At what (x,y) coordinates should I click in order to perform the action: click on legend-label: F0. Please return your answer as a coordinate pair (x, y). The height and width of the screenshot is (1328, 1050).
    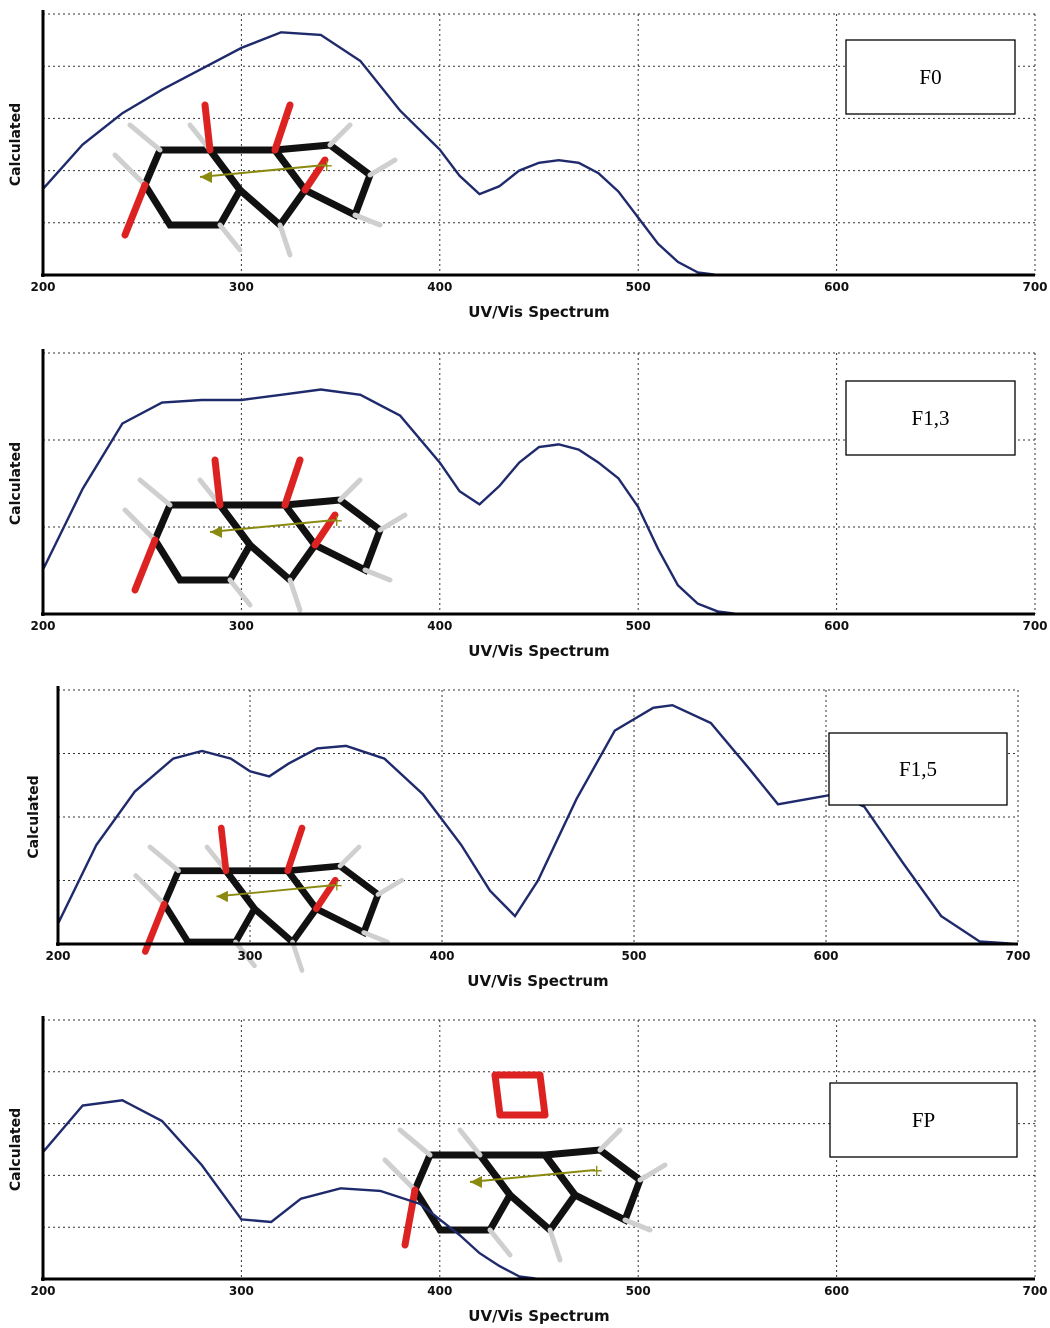
    Looking at the image, I should click on (930, 77).